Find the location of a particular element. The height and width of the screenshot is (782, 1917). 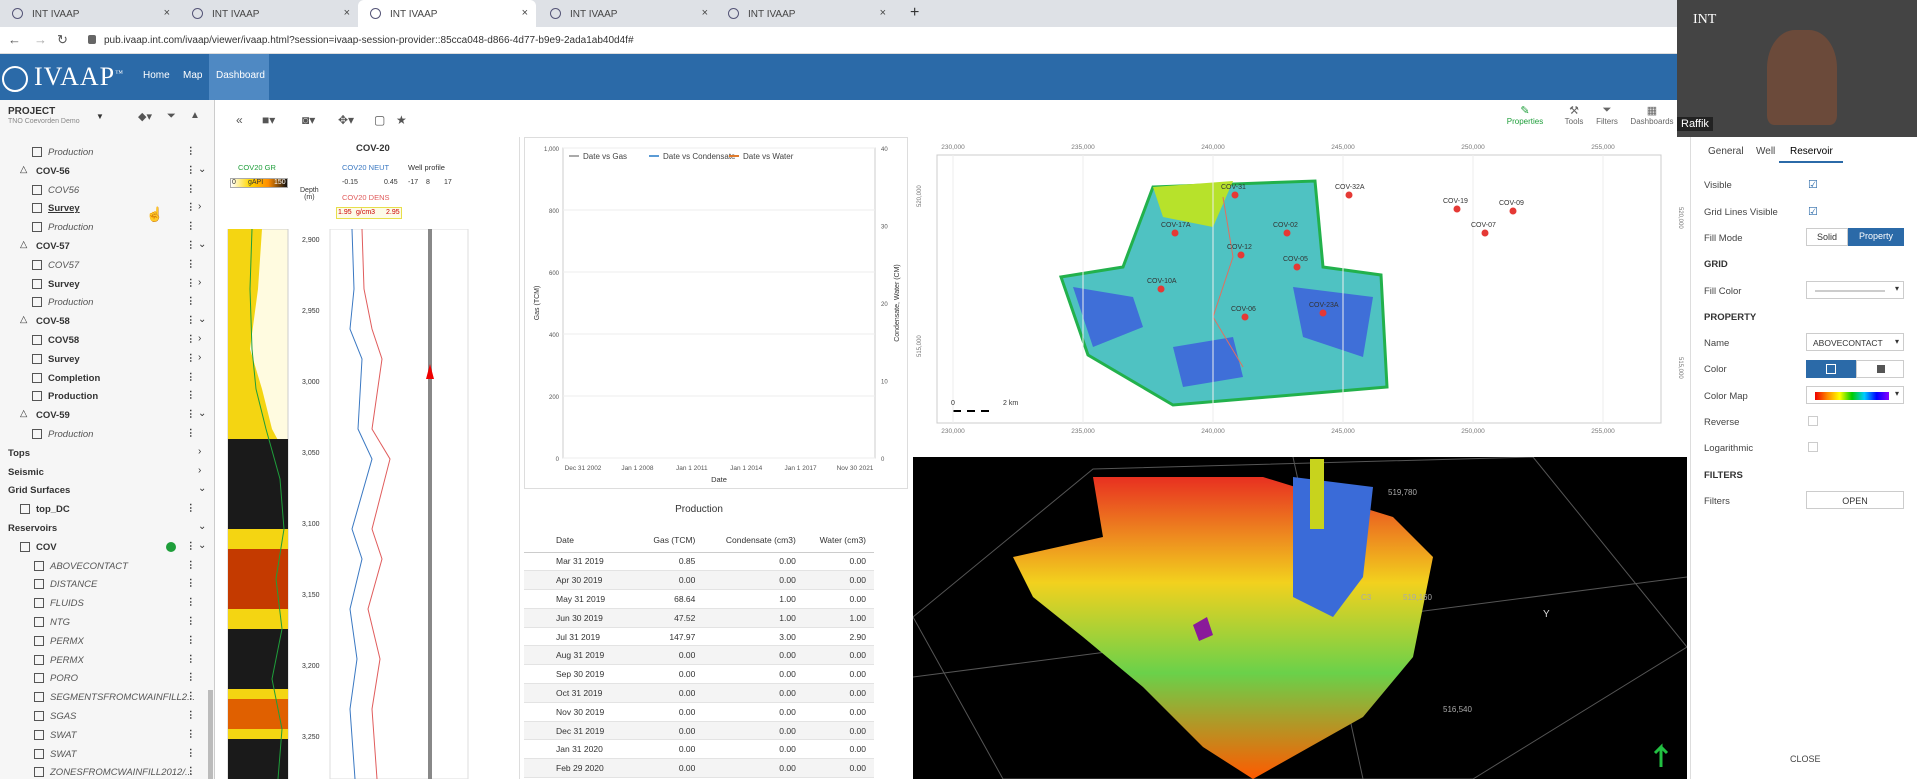

orientation-arrow-icon is located at coordinates (1661, 755).